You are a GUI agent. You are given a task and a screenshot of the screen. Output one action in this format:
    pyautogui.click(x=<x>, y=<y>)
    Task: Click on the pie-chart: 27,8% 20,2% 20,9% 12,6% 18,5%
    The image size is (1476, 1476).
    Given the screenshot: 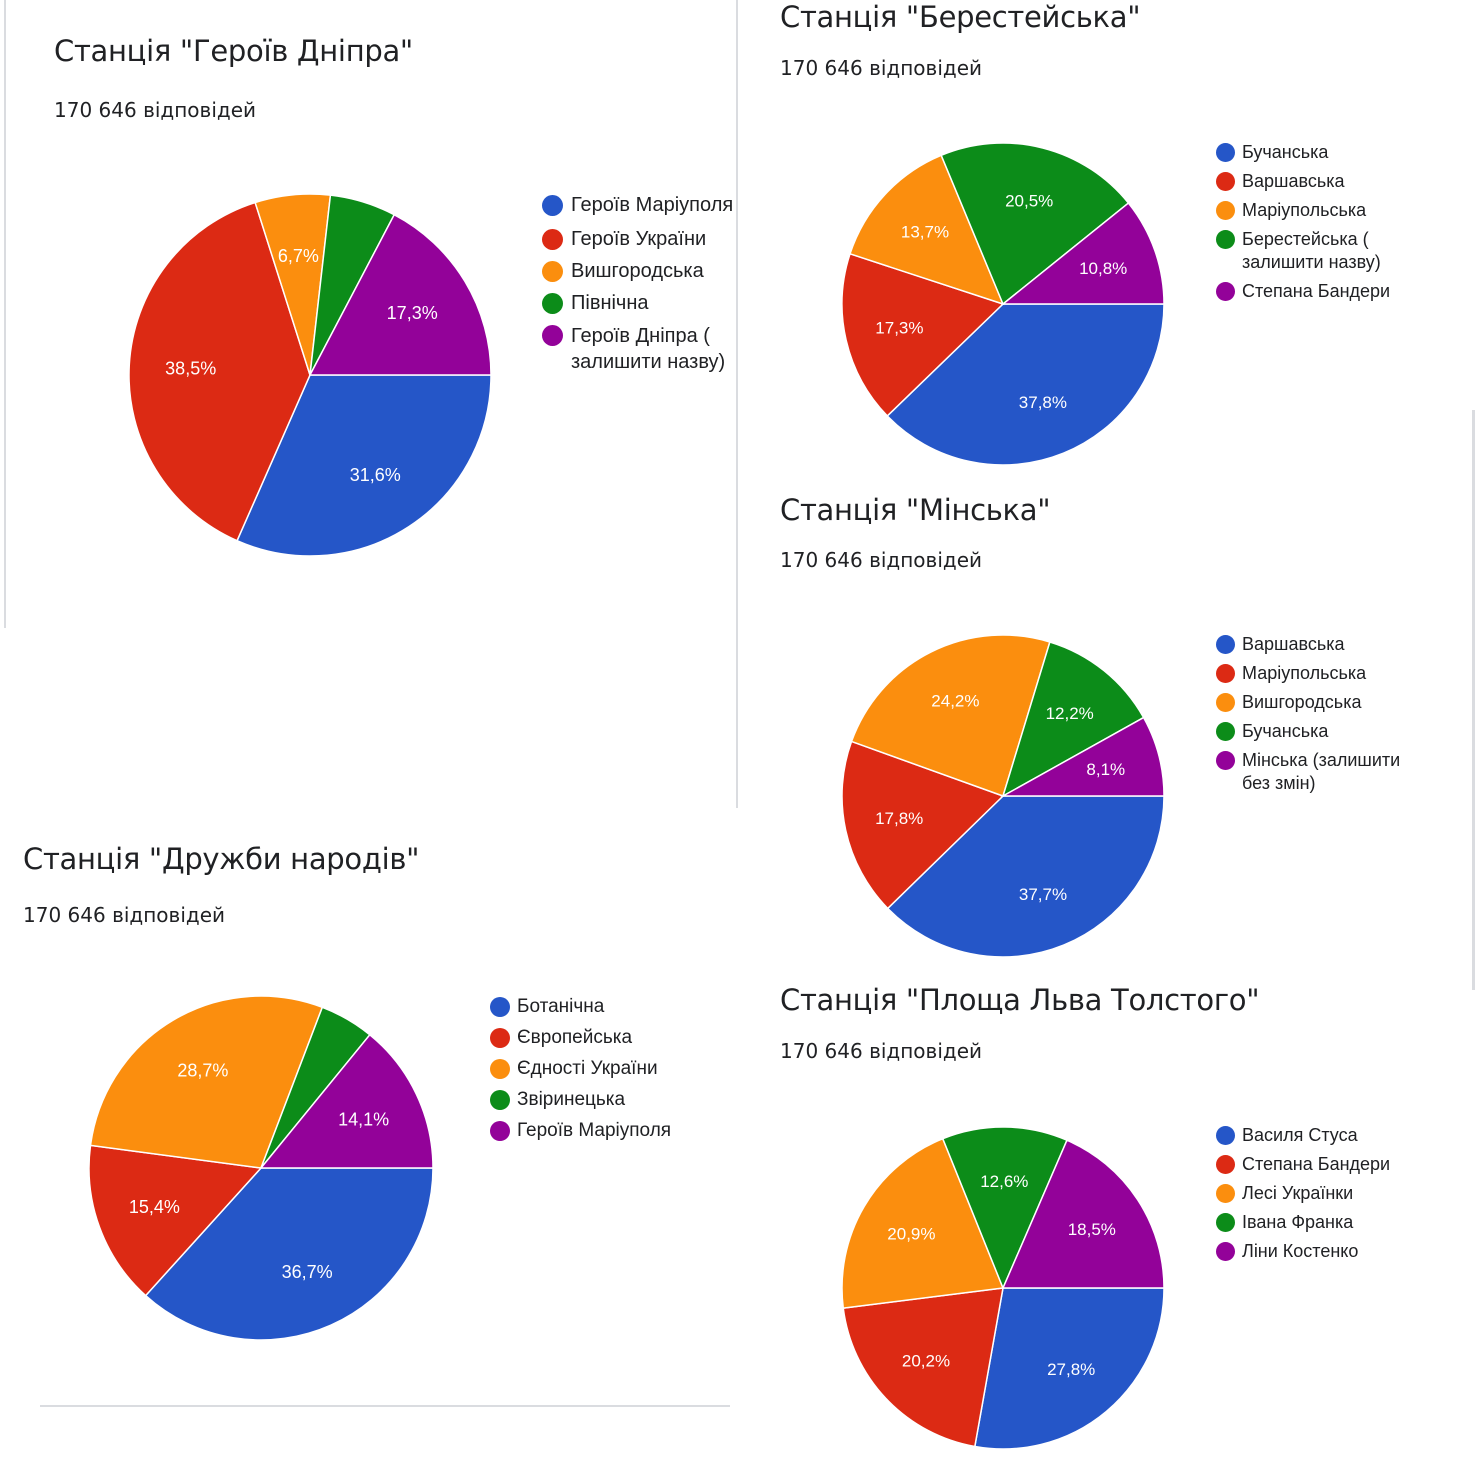 What is the action you would take?
    pyautogui.click(x=1003, y=1288)
    